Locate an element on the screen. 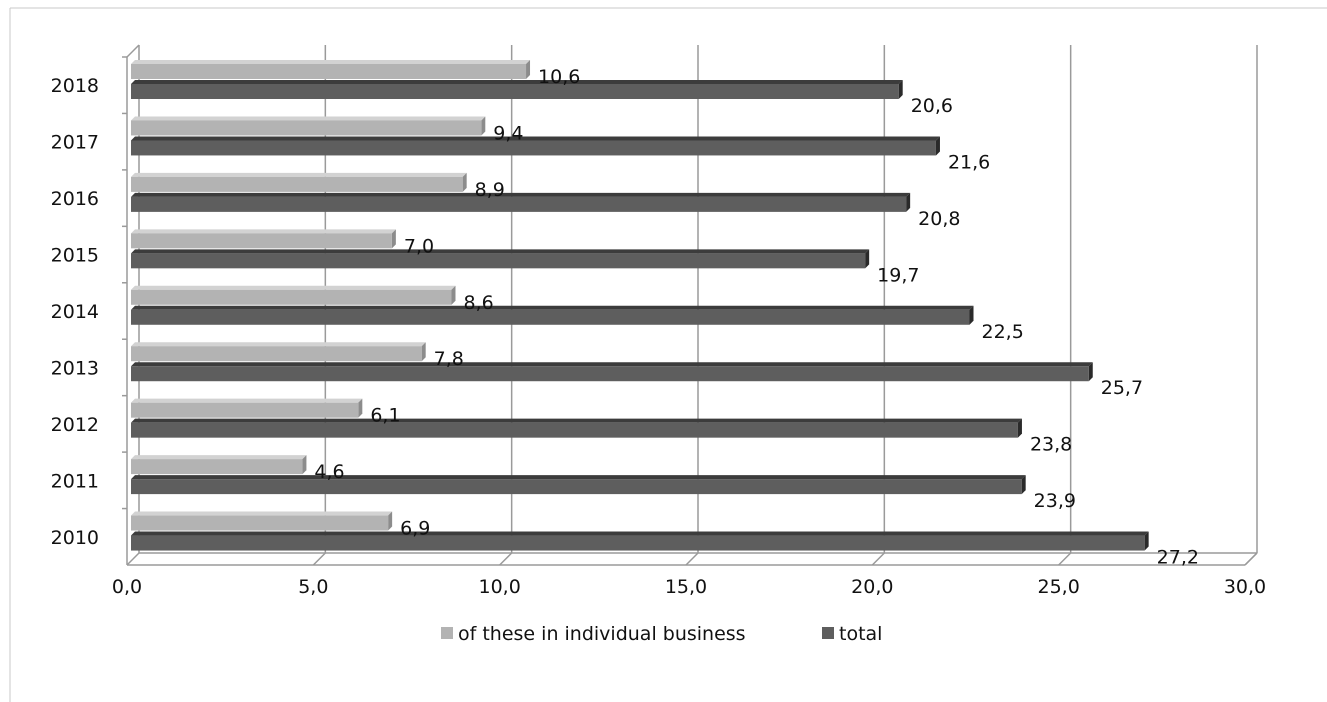 This screenshot has width=1327, height=702. data-label: 7,8 is located at coordinates (449, 359).